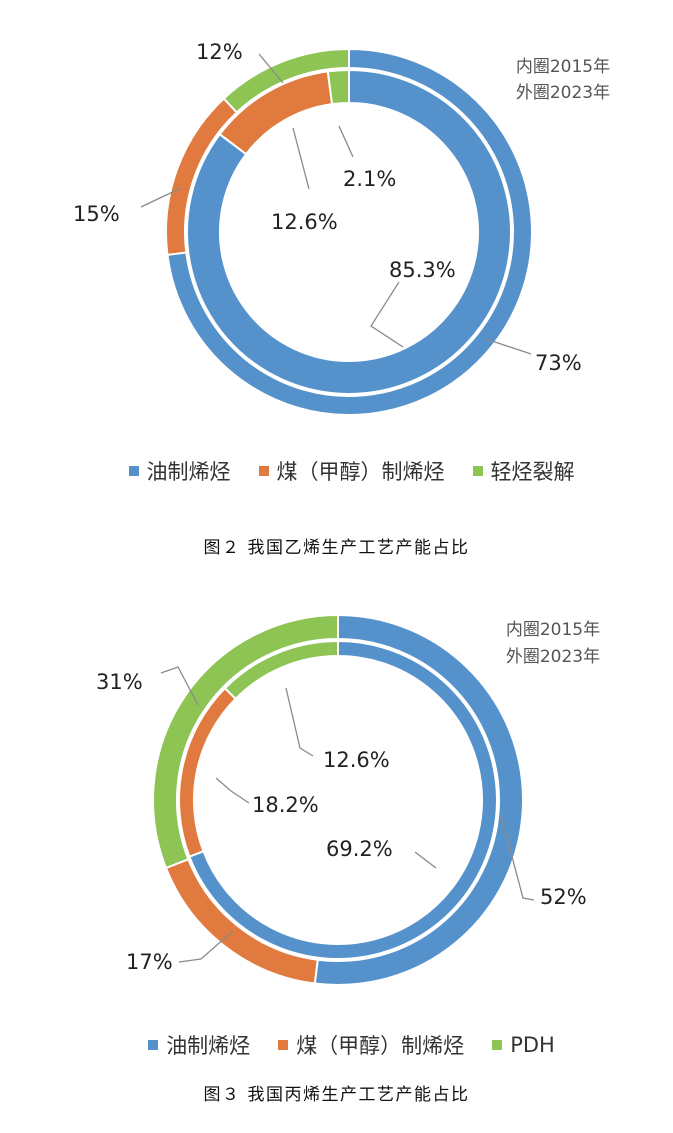 This screenshot has width=673, height=1133. I want to click on outer-ring-data-label-coal: 15%, so click(96, 214).